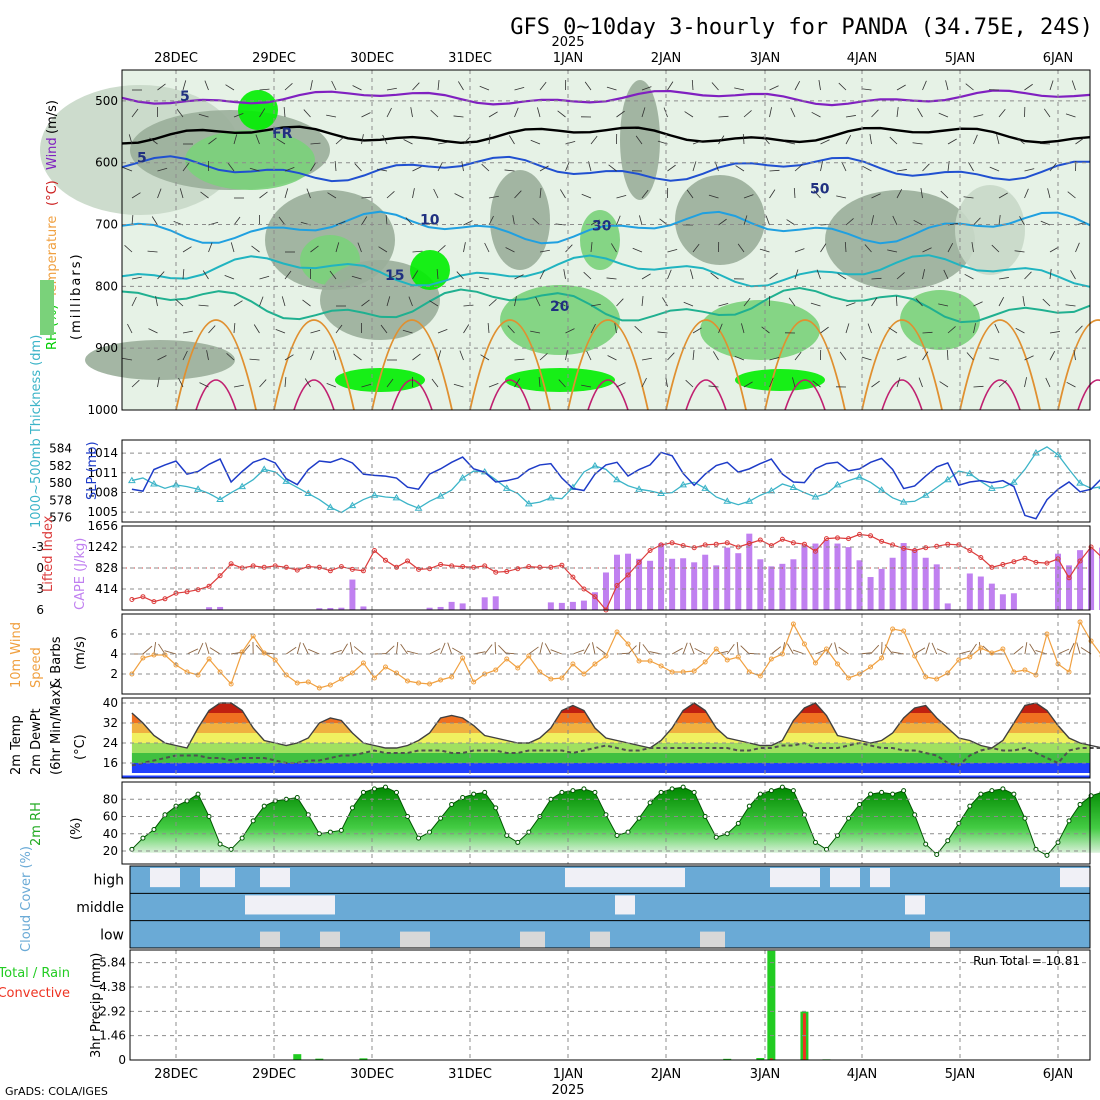  I want to click on date-label-bottom: 2JAN, so click(666, 1074).